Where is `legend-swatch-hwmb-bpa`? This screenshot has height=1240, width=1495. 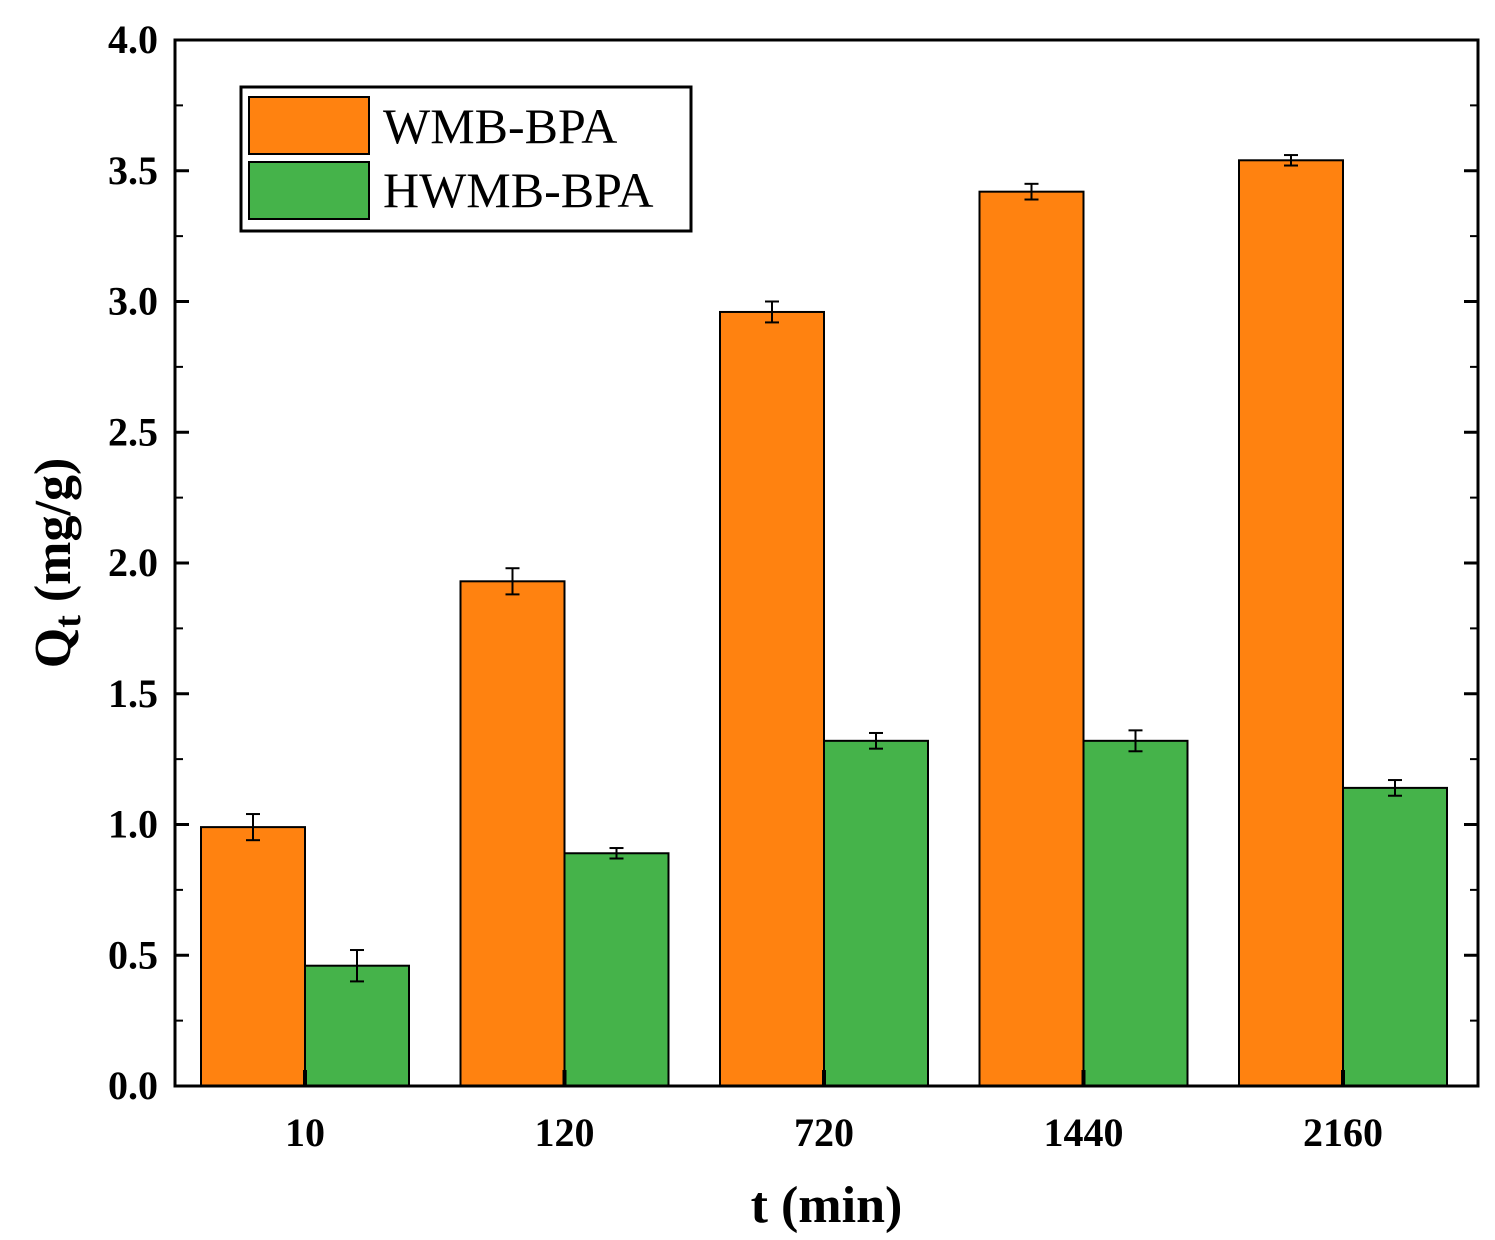
legend-swatch-hwmb-bpa is located at coordinates (309, 190).